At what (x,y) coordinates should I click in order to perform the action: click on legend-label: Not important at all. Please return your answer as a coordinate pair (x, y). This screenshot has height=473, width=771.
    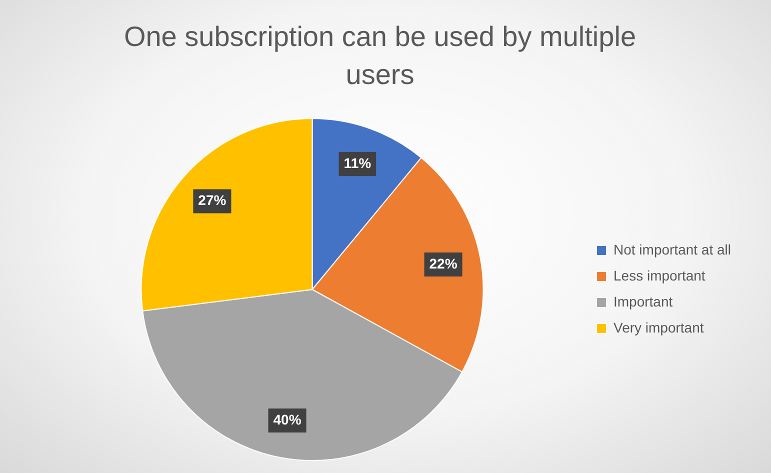
    Looking at the image, I should click on (673, 249).